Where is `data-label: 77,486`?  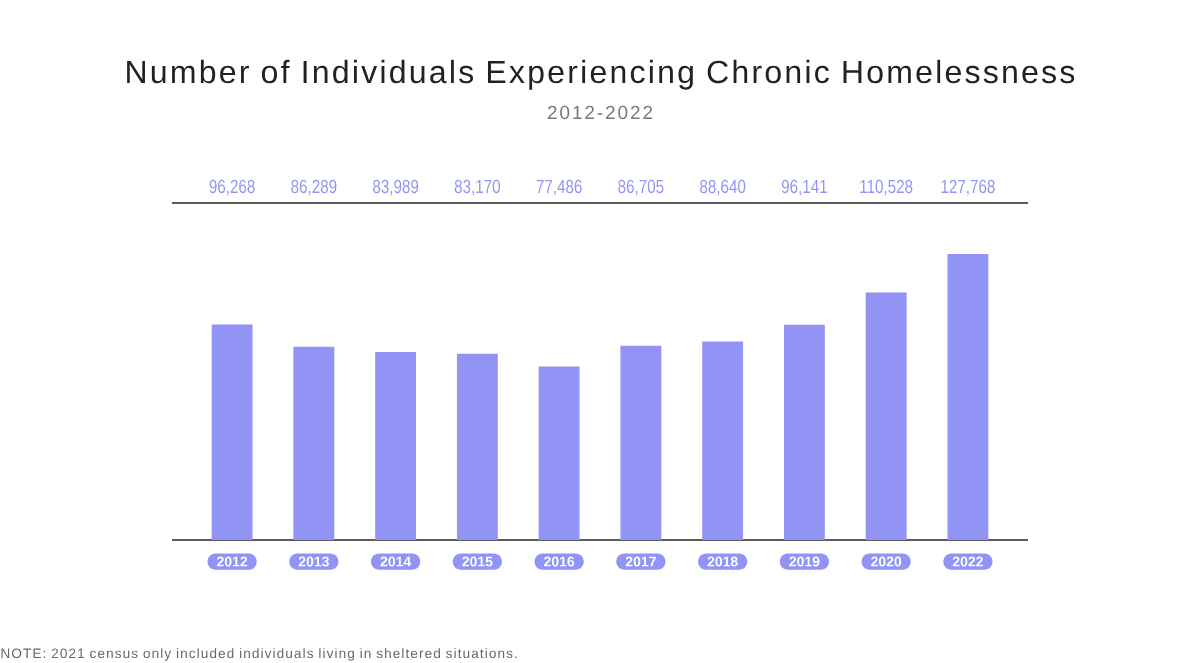
data-label: 77,486 is located at coordinates (559, 187).